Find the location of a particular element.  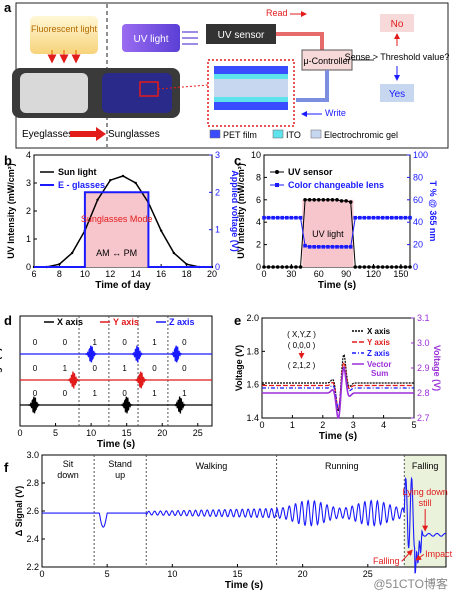

x-tick-label: 14 is located at coordinates (136, 274).